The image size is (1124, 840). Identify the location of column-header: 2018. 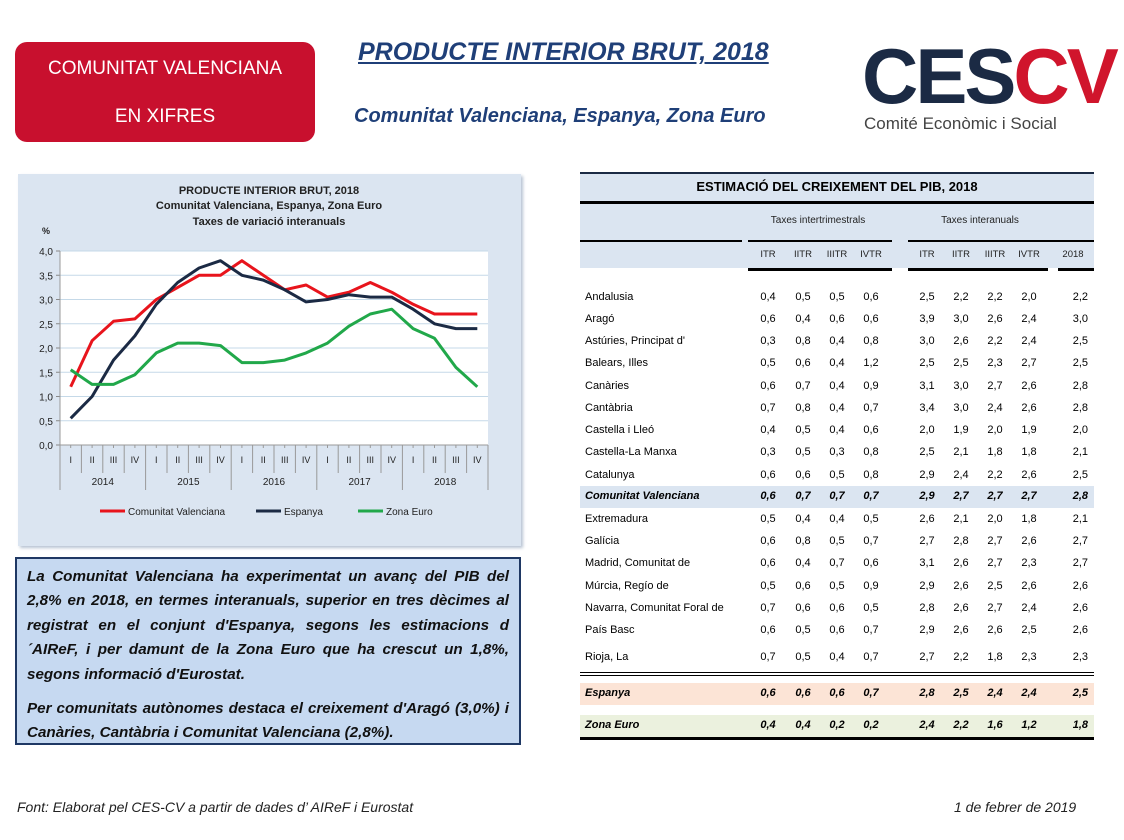
(1073, 254).